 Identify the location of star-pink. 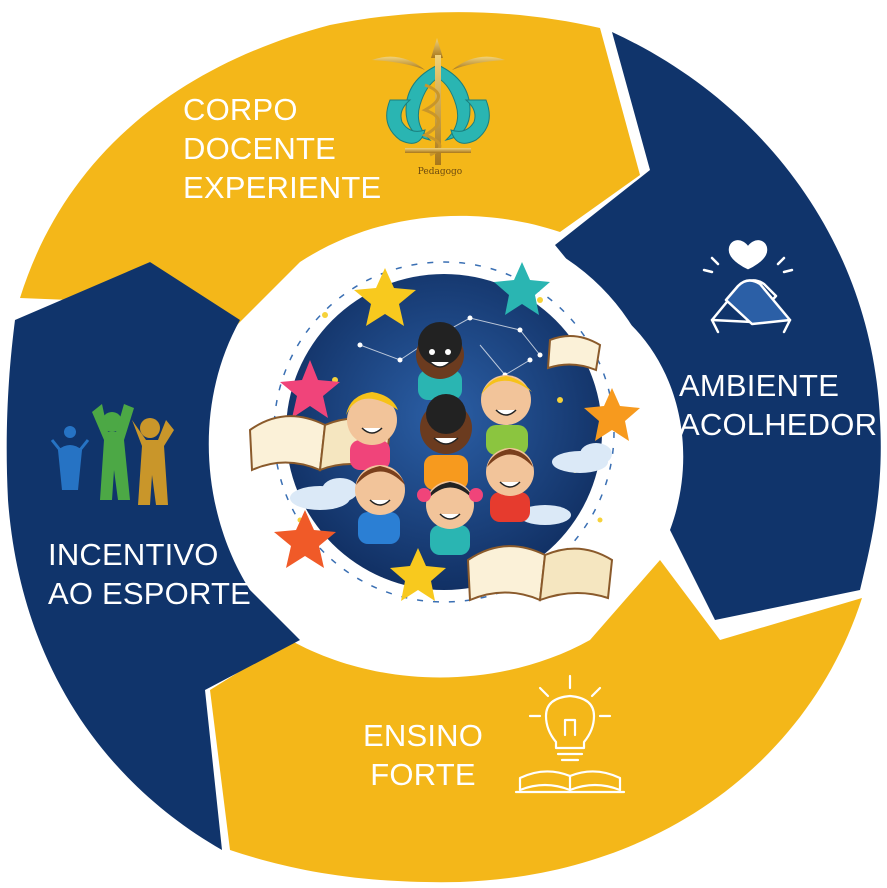
(310, 389).